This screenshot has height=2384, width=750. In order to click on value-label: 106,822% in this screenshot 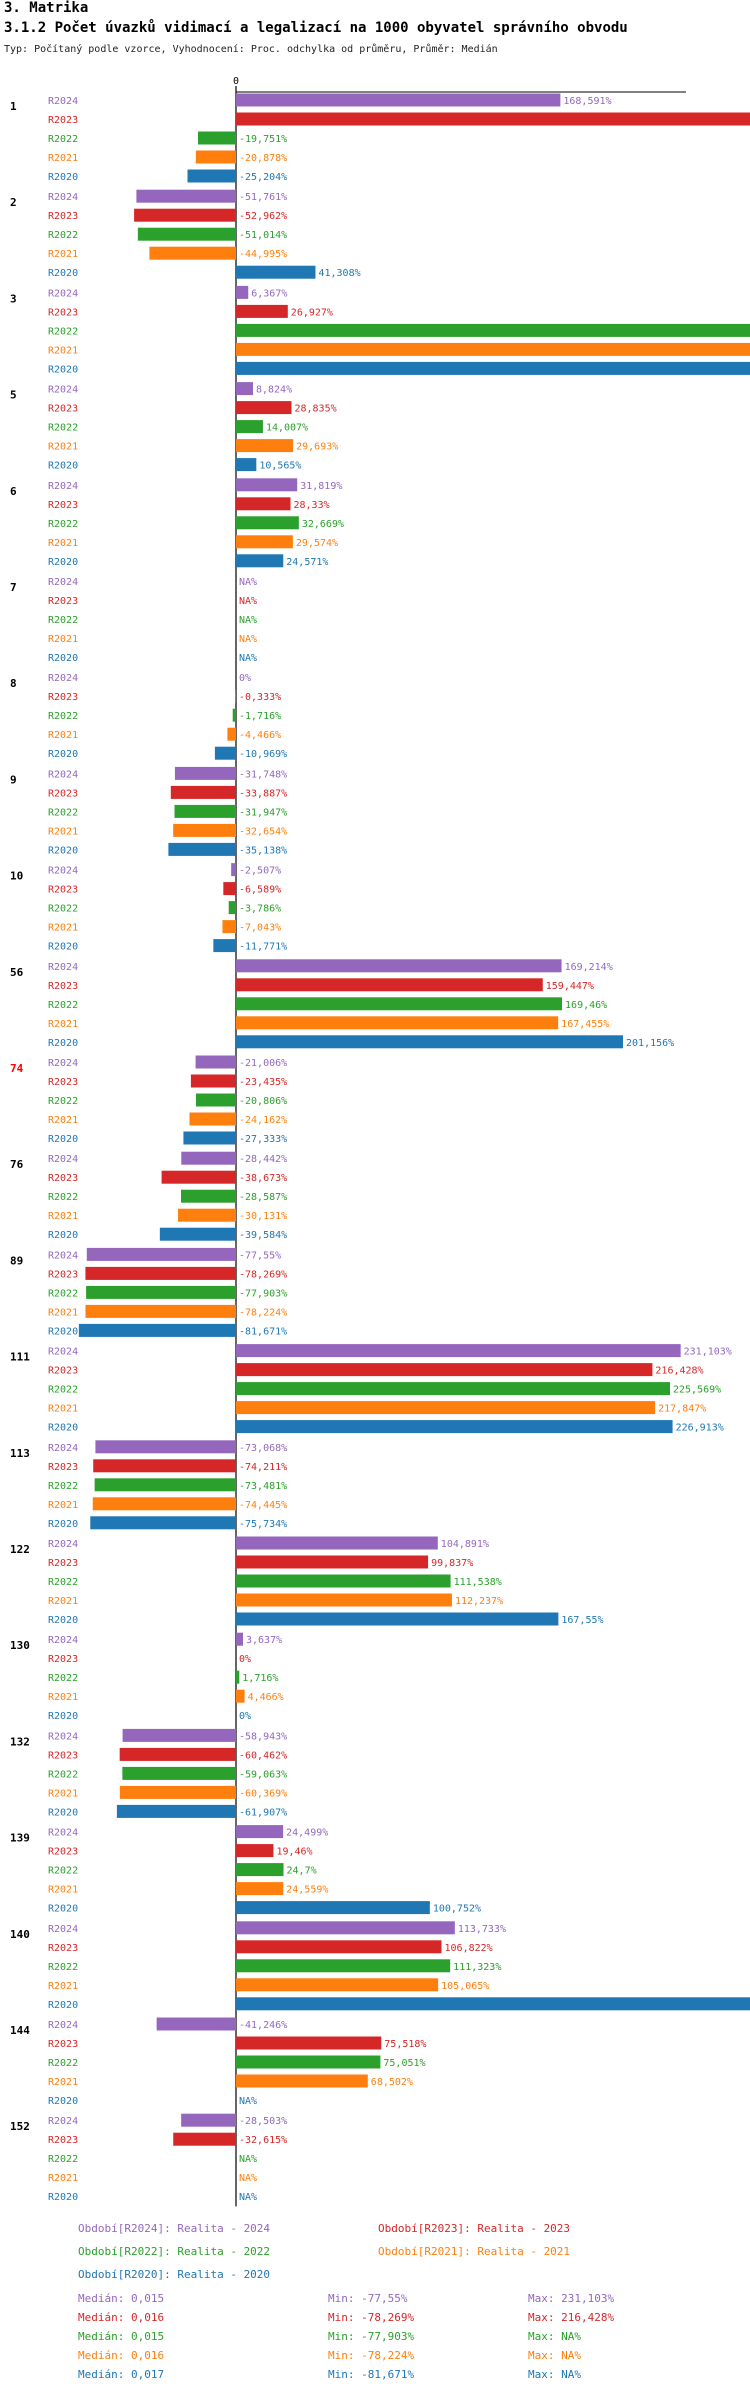, I will do `click(469, 1948)`.